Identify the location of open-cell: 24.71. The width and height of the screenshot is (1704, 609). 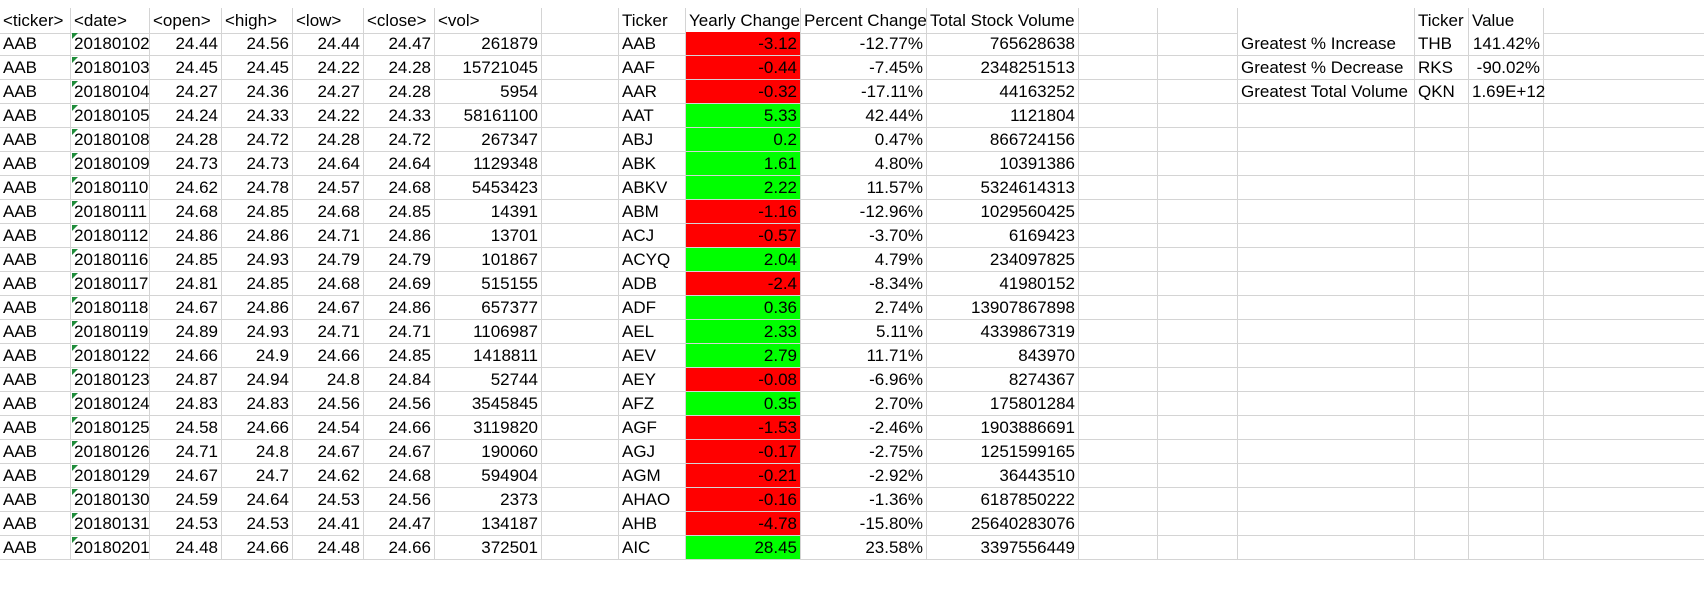
(186, 452).